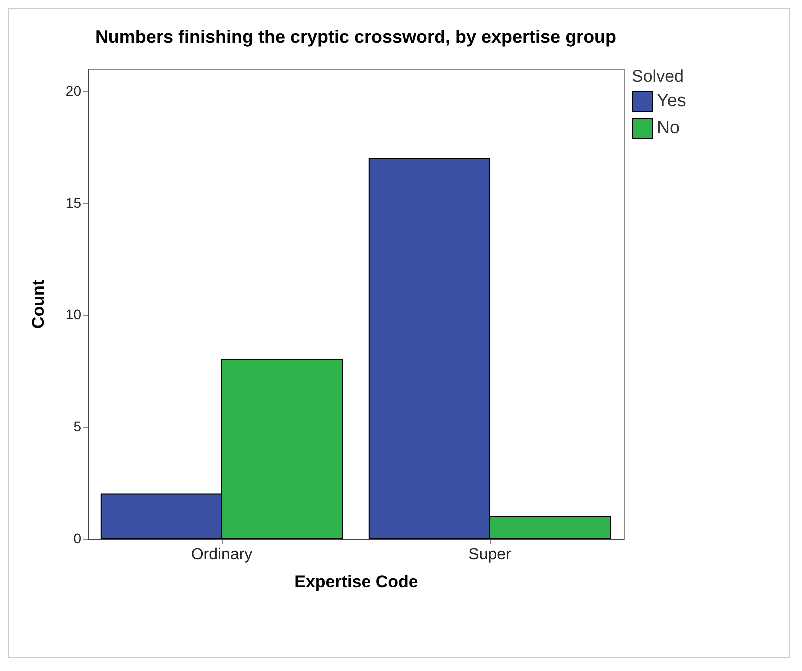 This screenshot has height=671, width=802. Describe the element at coordinates (658, 76) in the screenshot. I see `legend-title: Solved` at that location.